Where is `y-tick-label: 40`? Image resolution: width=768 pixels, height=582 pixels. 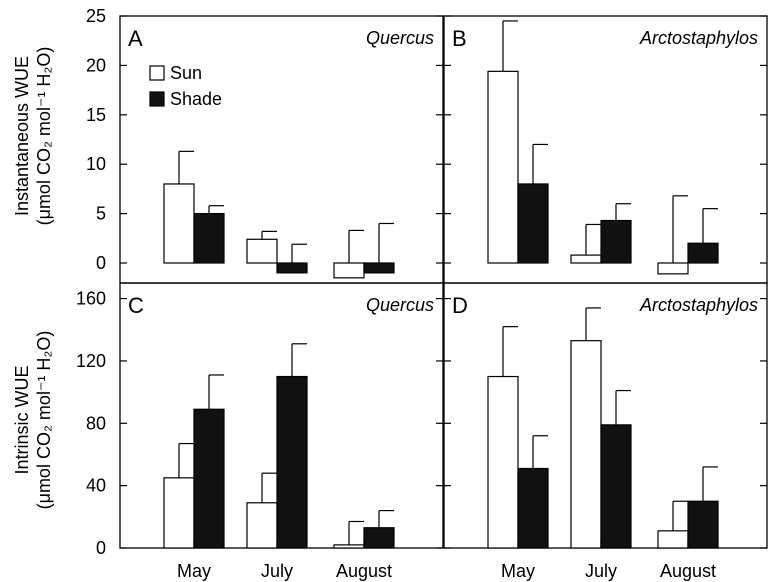 y-tick-label: 40 is located at coordinates (96, 486).